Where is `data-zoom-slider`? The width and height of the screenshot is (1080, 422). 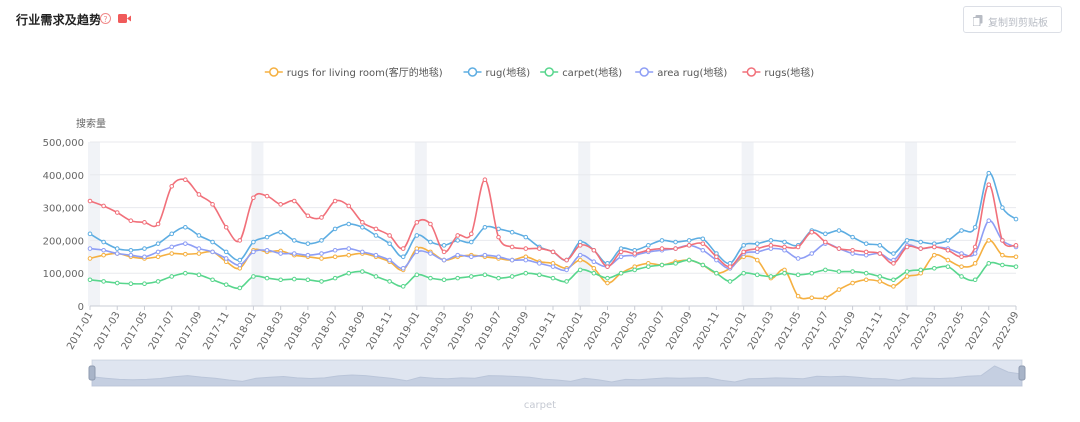 data-zoom-slider is located at coordinates (557, 373).